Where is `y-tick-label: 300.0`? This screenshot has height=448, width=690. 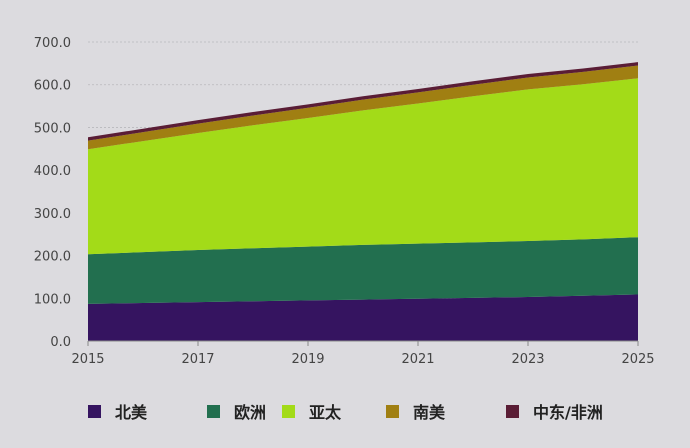 y-tick-label: 300.0 is located at coordinates (52, 214).